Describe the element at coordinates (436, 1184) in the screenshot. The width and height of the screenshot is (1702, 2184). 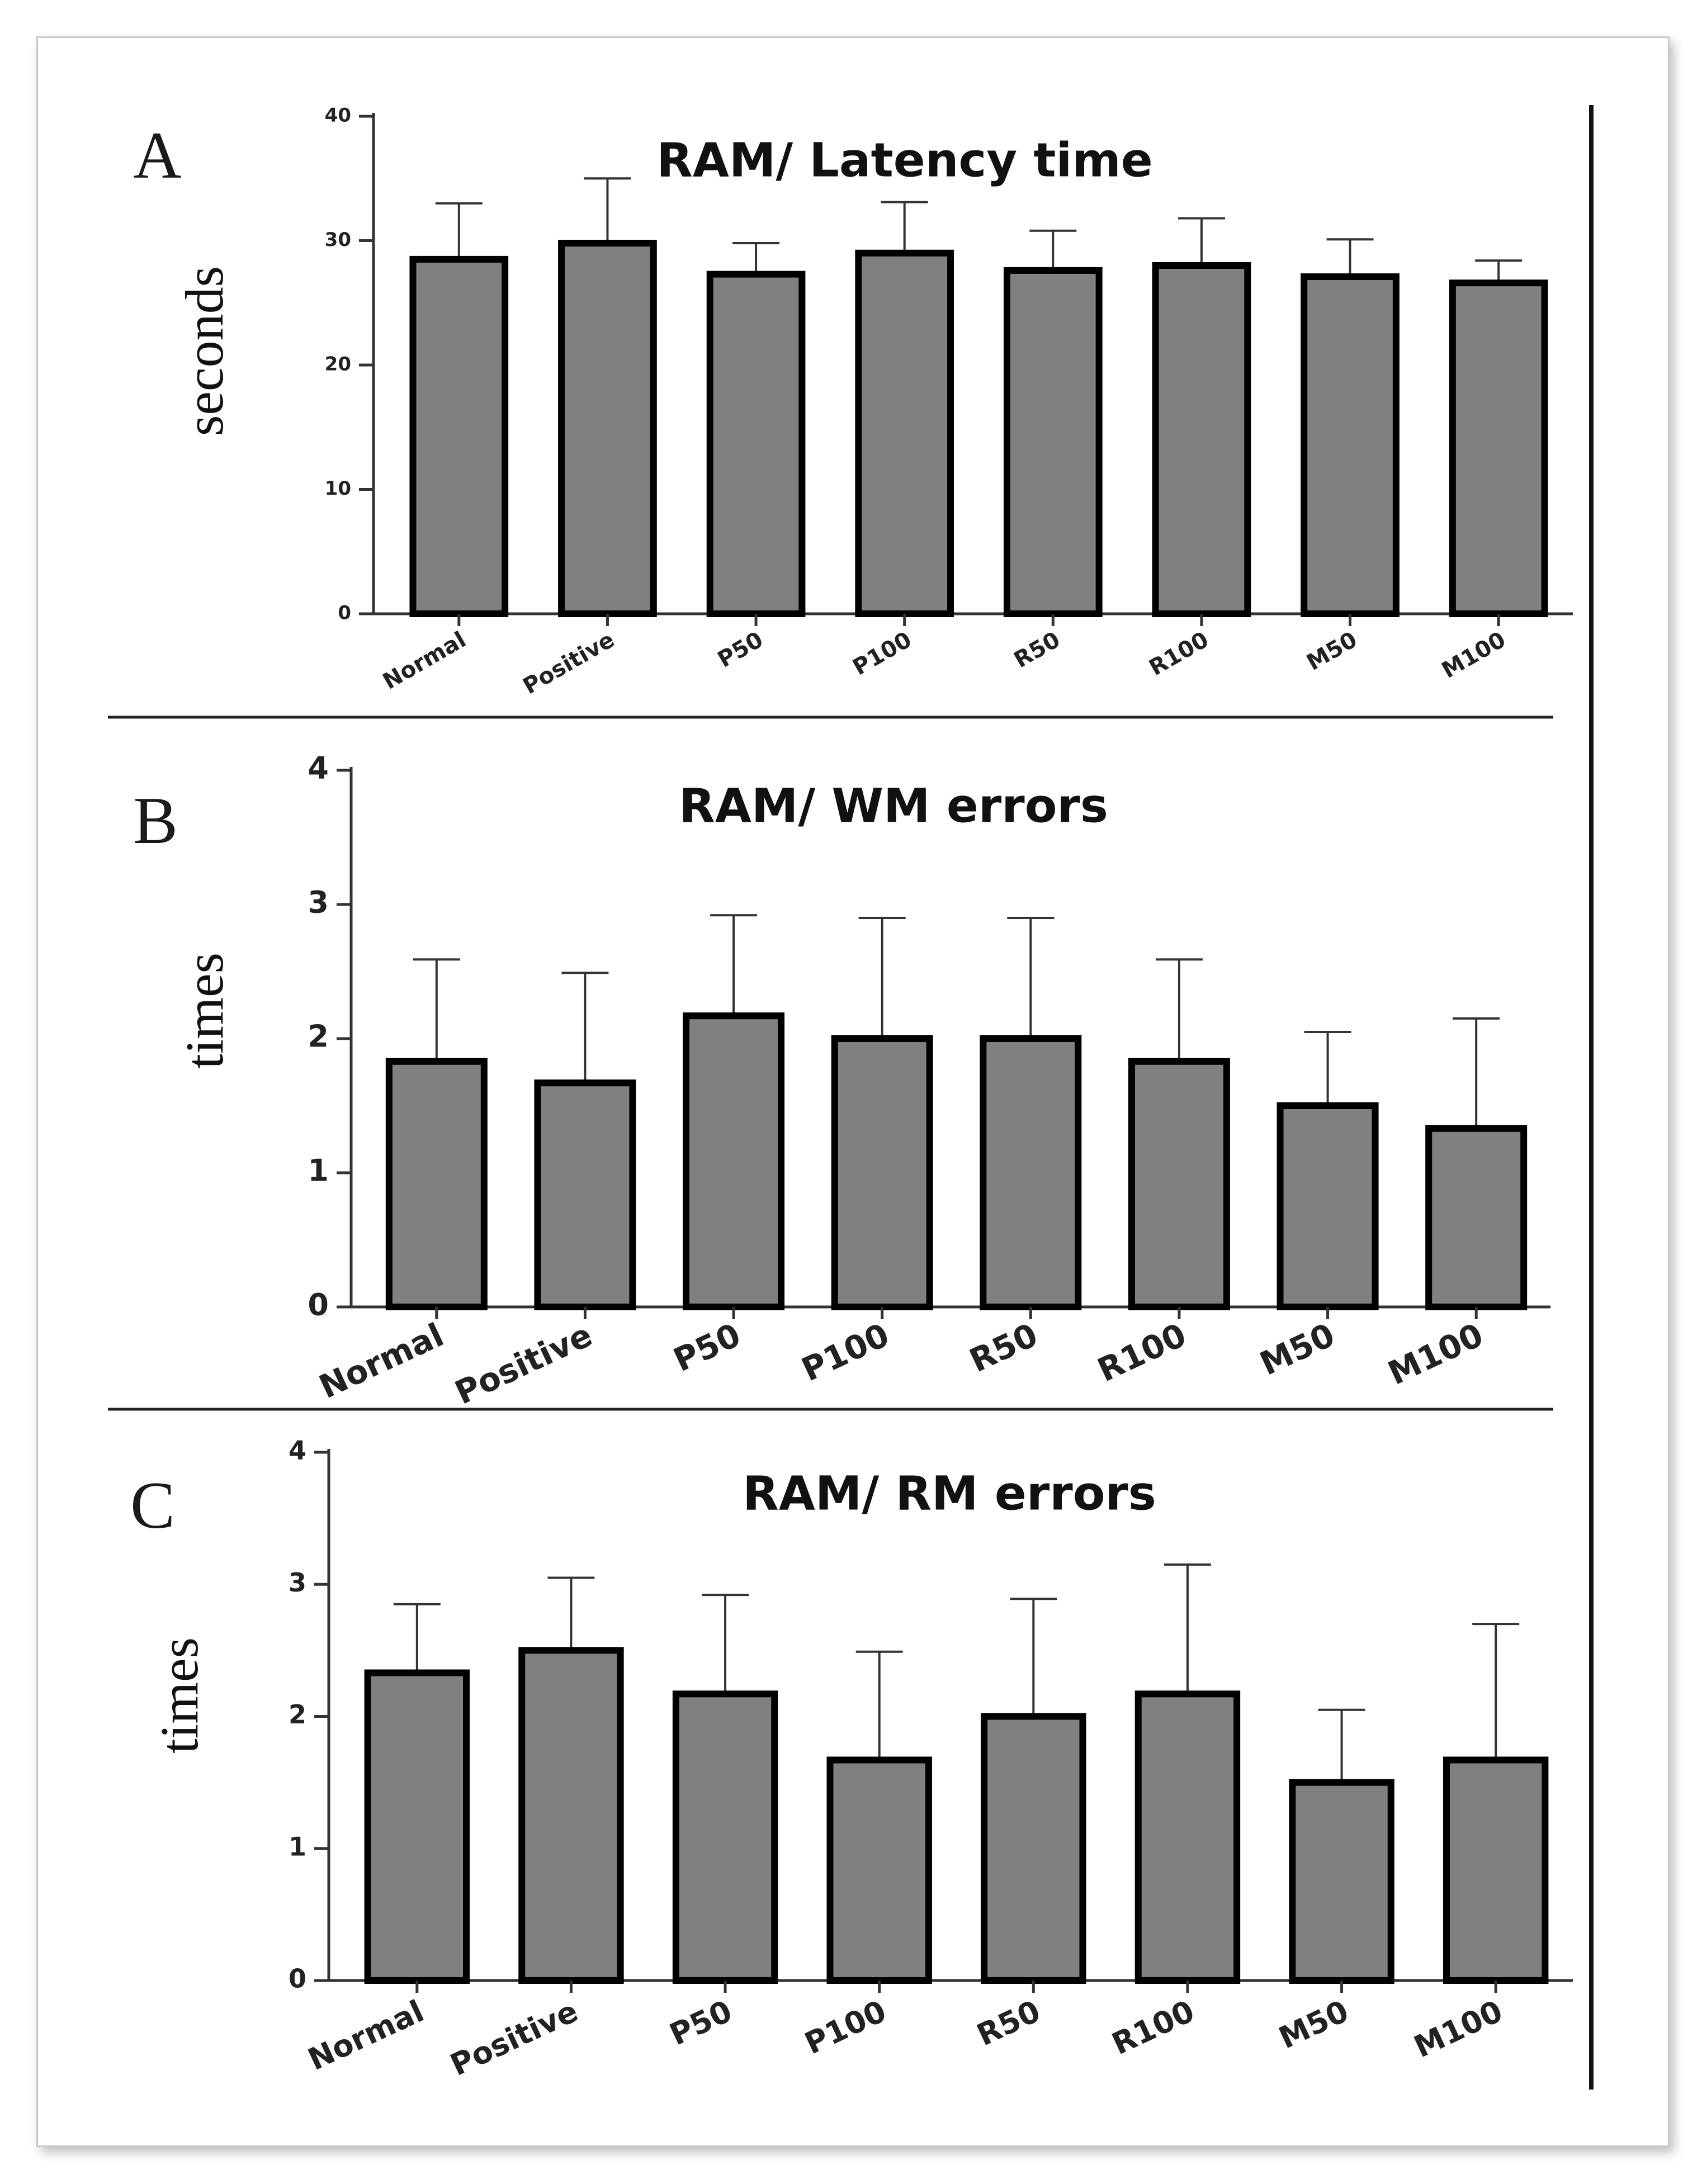
I see `panel-b-bar-normal` at that location.